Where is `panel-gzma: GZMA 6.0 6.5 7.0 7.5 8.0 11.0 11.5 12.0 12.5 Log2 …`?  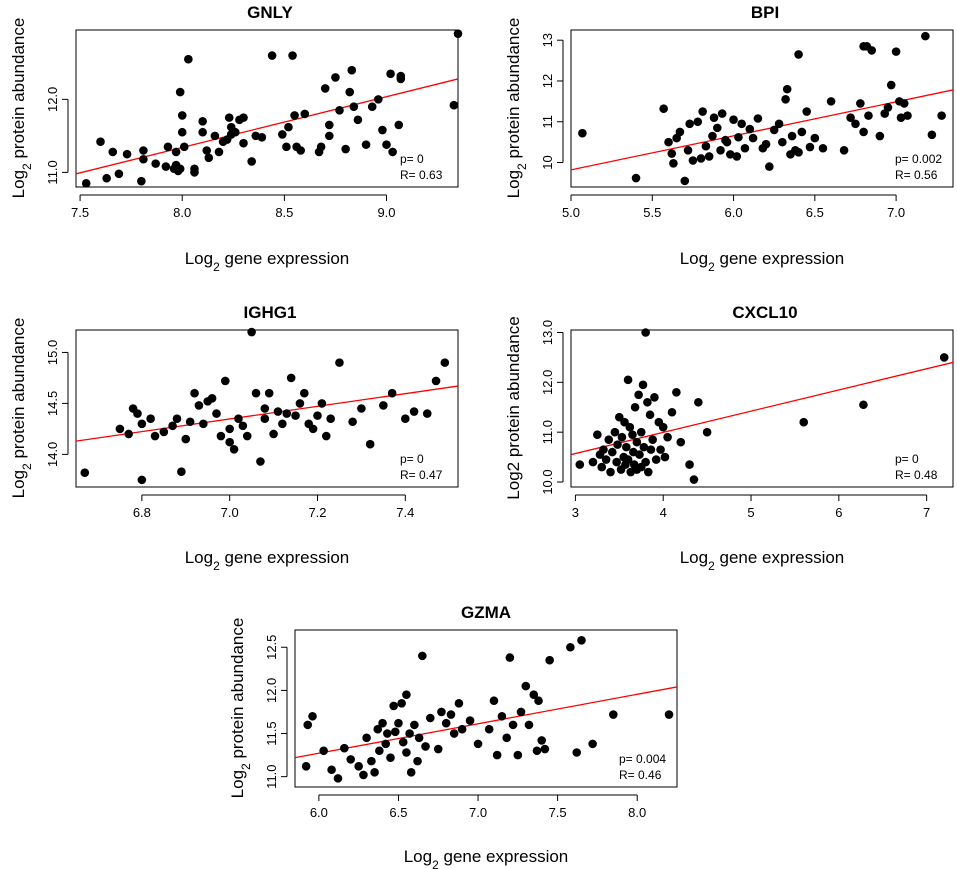
panel-gzma: GZMA 6.0 6.5 7.0 7.5 8.0 11.0 11.5 12.0 12.5 Log2 … is located at coordinates (453, 736).